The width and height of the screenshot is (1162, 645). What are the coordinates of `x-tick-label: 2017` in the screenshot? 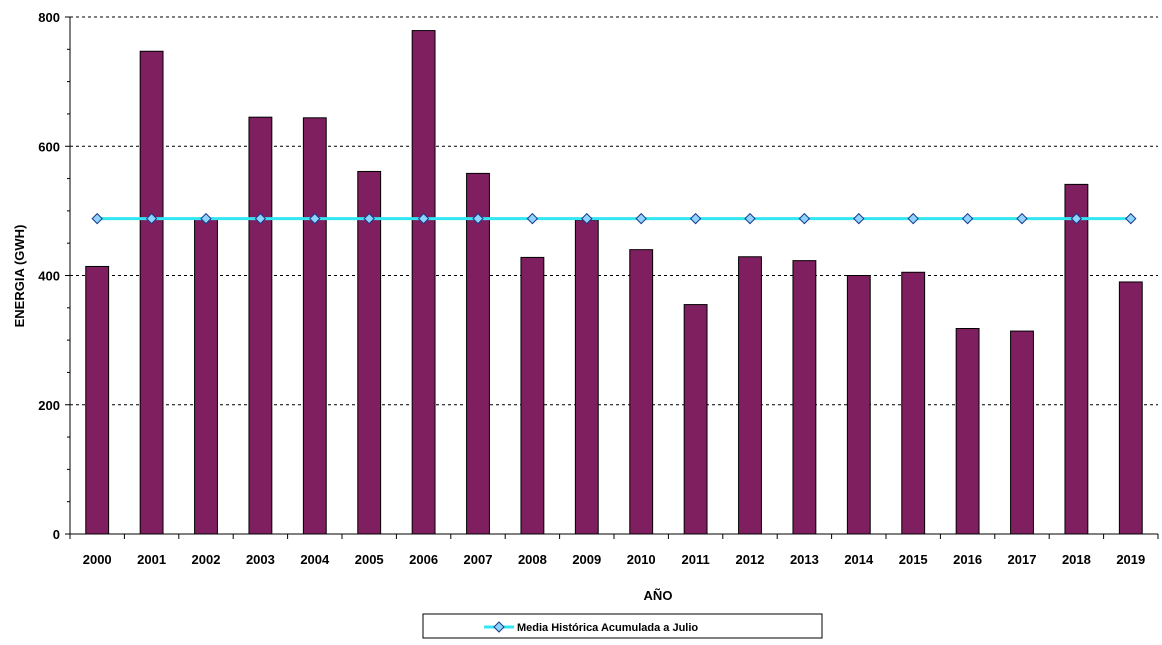 It's located at (1022, 559).